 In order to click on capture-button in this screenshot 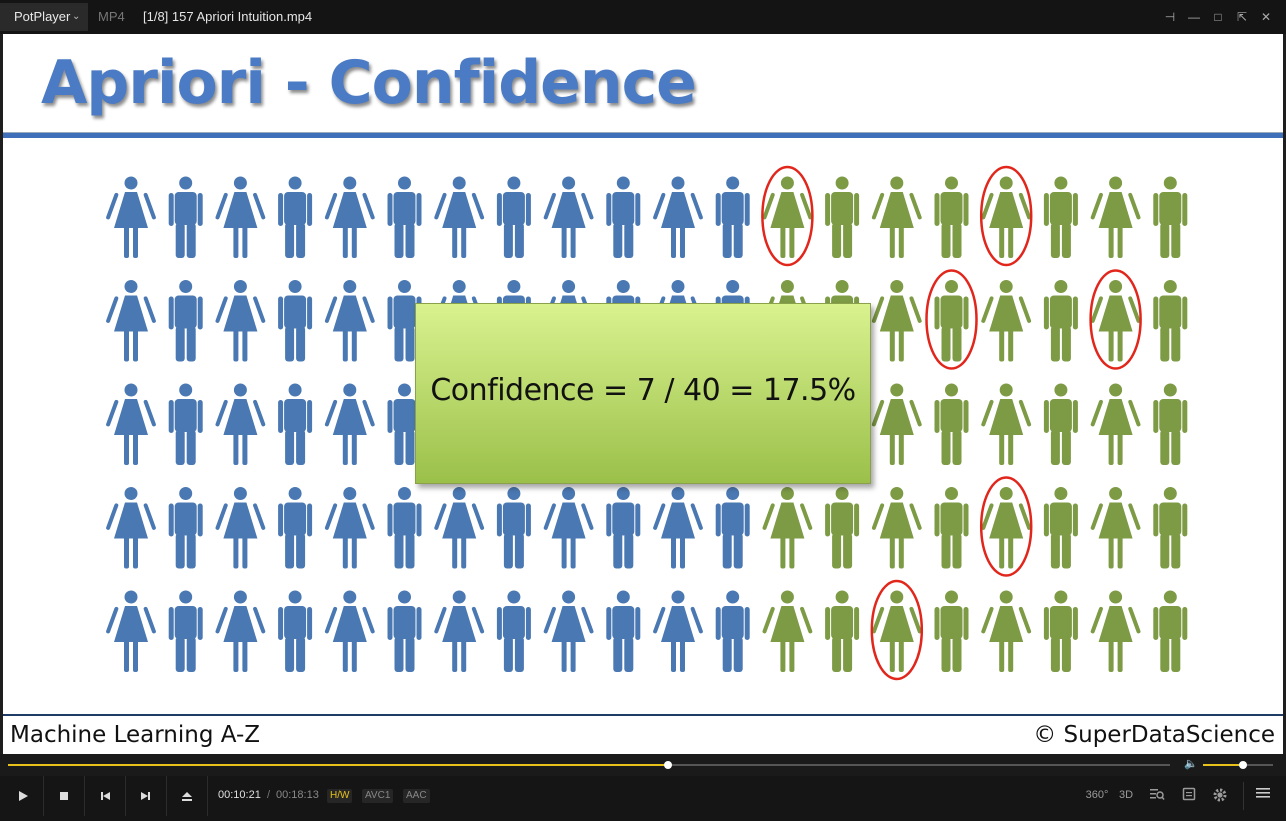, I will do `click(1157, 796)`.